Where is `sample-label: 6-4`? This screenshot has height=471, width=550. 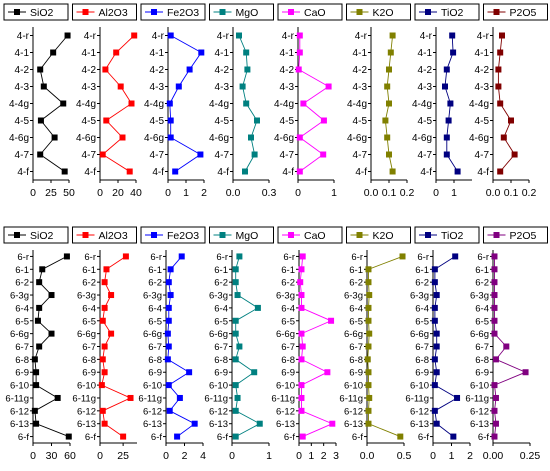
sample-label: 6-4 is located at coordinates (422, 308).